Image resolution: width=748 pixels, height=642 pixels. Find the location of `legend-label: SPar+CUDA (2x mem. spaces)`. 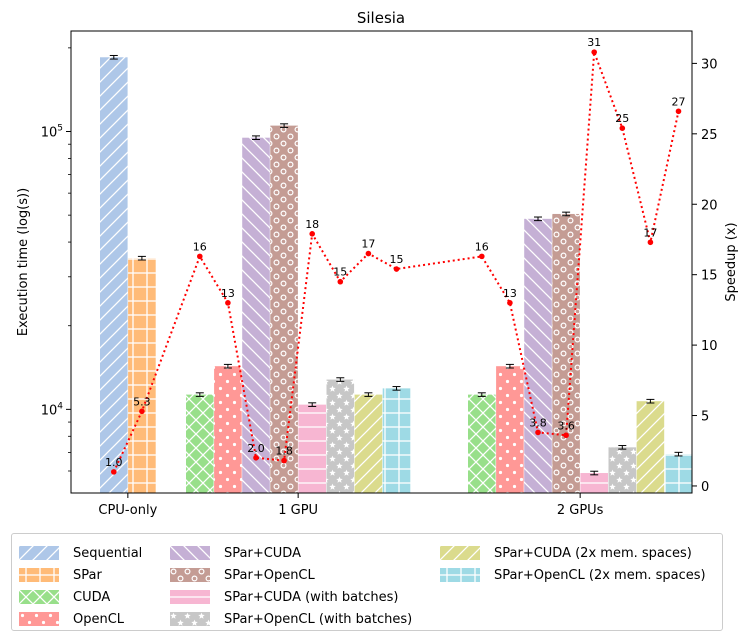

legend-label: SPar+CUDA (2x mem. spaces) is located at coordinates (593, 553).